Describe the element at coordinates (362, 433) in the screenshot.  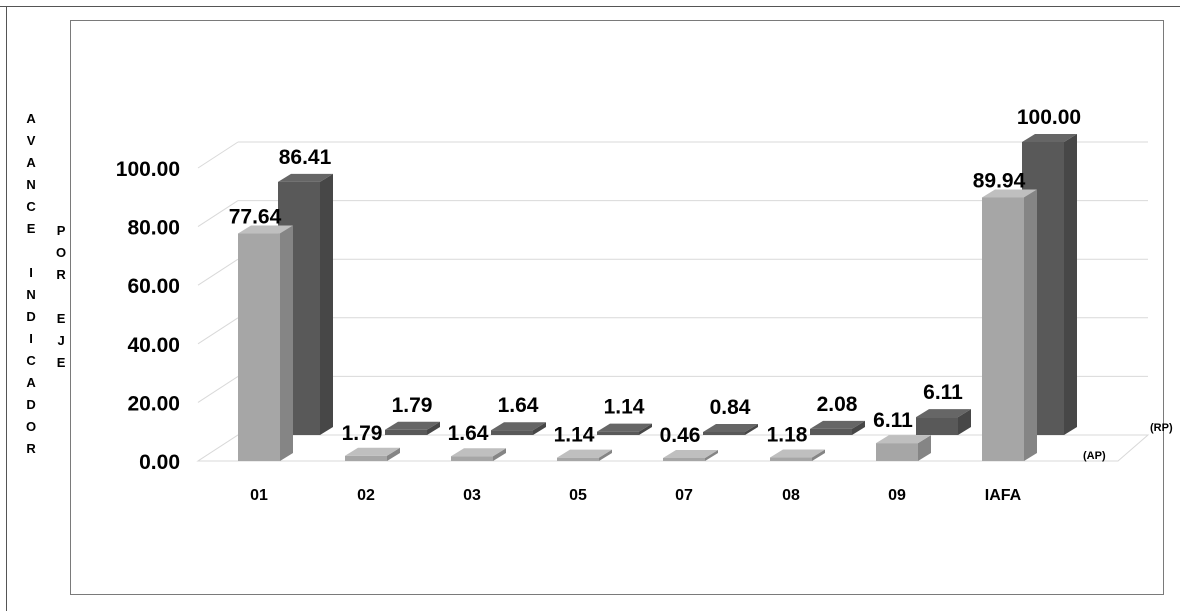
I see `data-label-ap: 1.79` at that location.